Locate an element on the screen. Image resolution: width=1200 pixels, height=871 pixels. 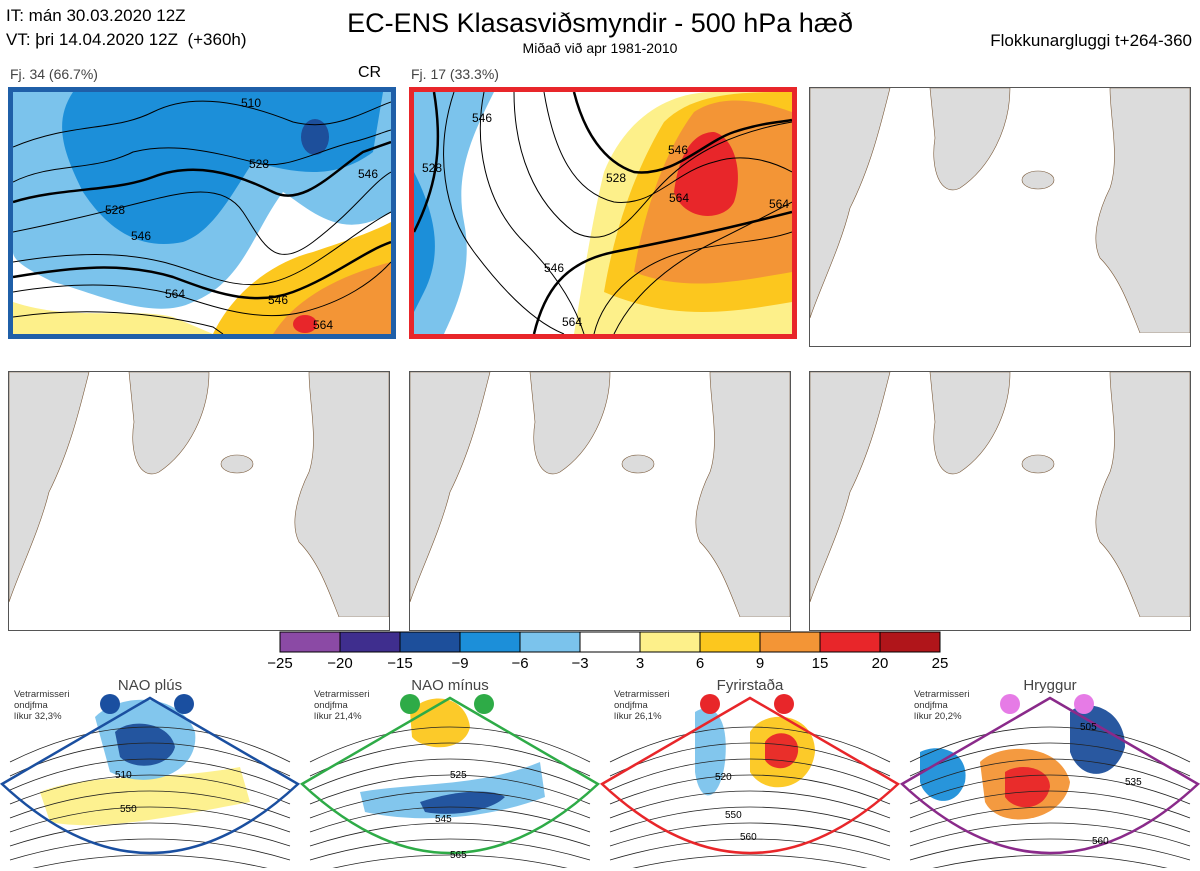
cluster-map-2: 528 546 528 546 564 564 546 564 is located at coordinates (603, 213).